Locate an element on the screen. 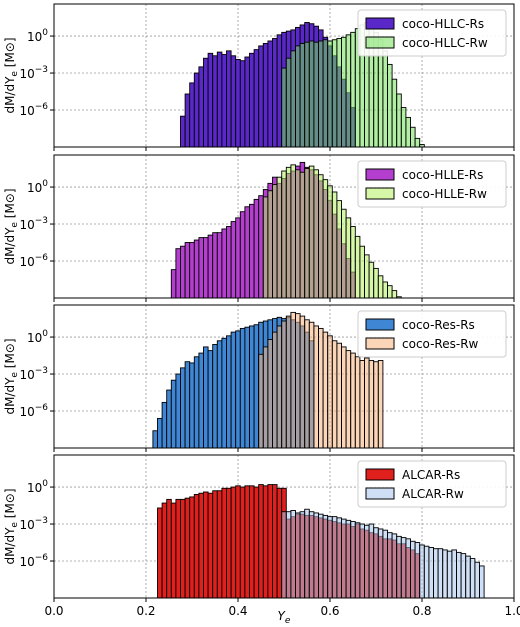 The width and height of the screenshot is (520, 627). legend: coco-HLLC-Rs coco-HLLC-Rw is located at coordinates (432, 33).